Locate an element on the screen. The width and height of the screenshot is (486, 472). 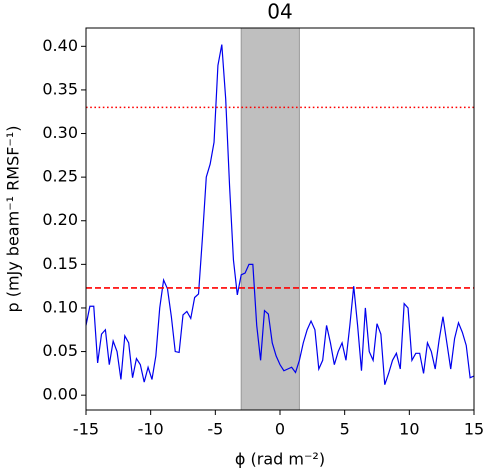
chart-title: 04 is located at coordinates (279, 12).